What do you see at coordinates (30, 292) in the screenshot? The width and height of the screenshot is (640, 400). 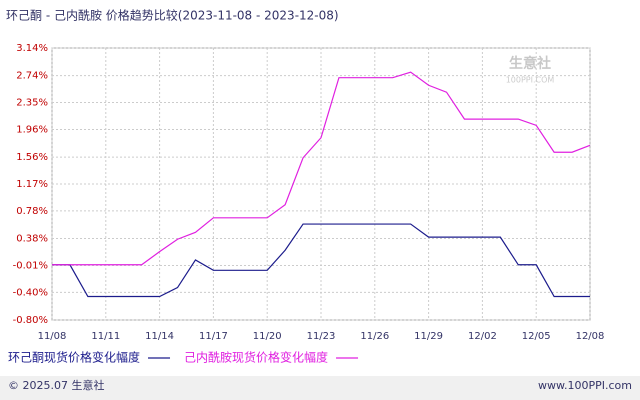 I see `y-tick-label: -0.40%` at bounding box center [30, 292].